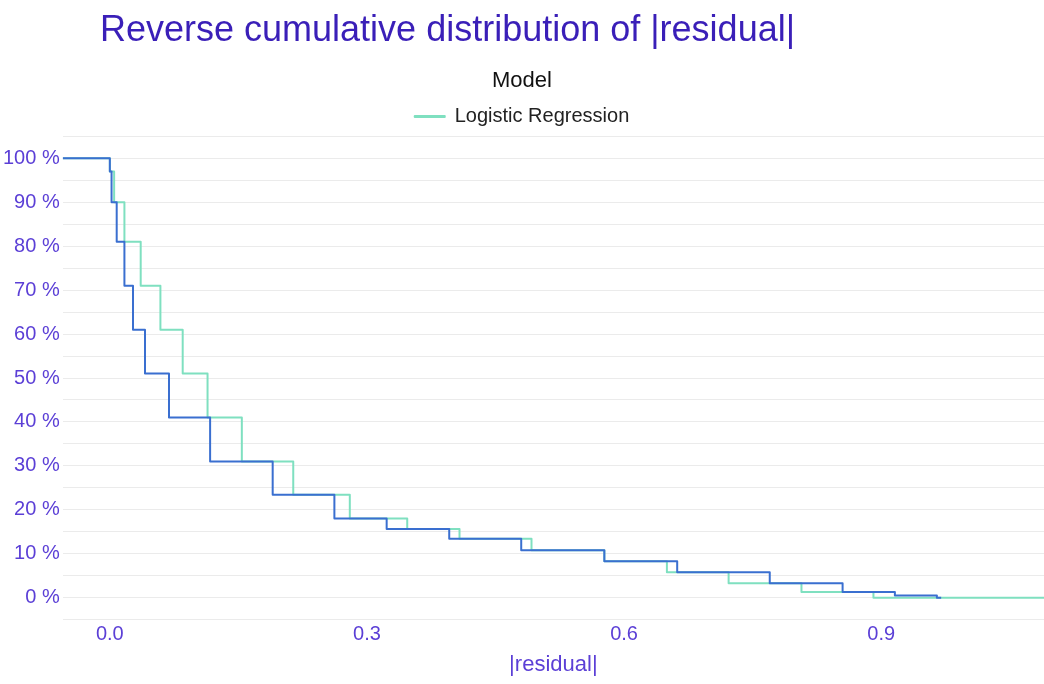  What do you see at coordinates (37, 420) in the screenshot?
I see `y-tick-label: 40 %` at bounding box center [37, 420].